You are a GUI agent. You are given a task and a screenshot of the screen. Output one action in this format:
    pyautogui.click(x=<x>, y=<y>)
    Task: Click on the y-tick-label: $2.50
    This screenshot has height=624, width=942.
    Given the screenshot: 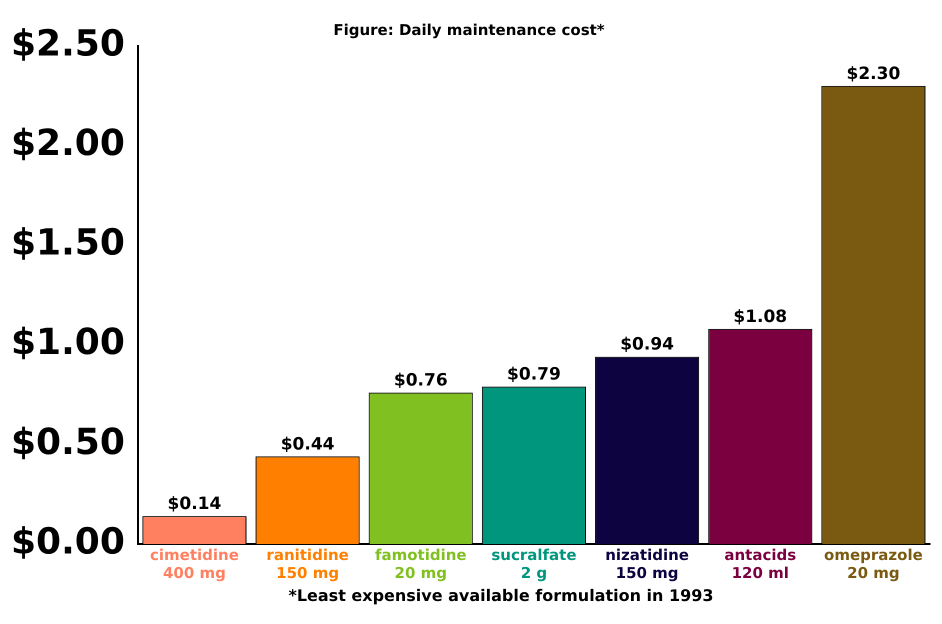 What is the action you would take?
    pyautogui.click(x=67, y=43)
    